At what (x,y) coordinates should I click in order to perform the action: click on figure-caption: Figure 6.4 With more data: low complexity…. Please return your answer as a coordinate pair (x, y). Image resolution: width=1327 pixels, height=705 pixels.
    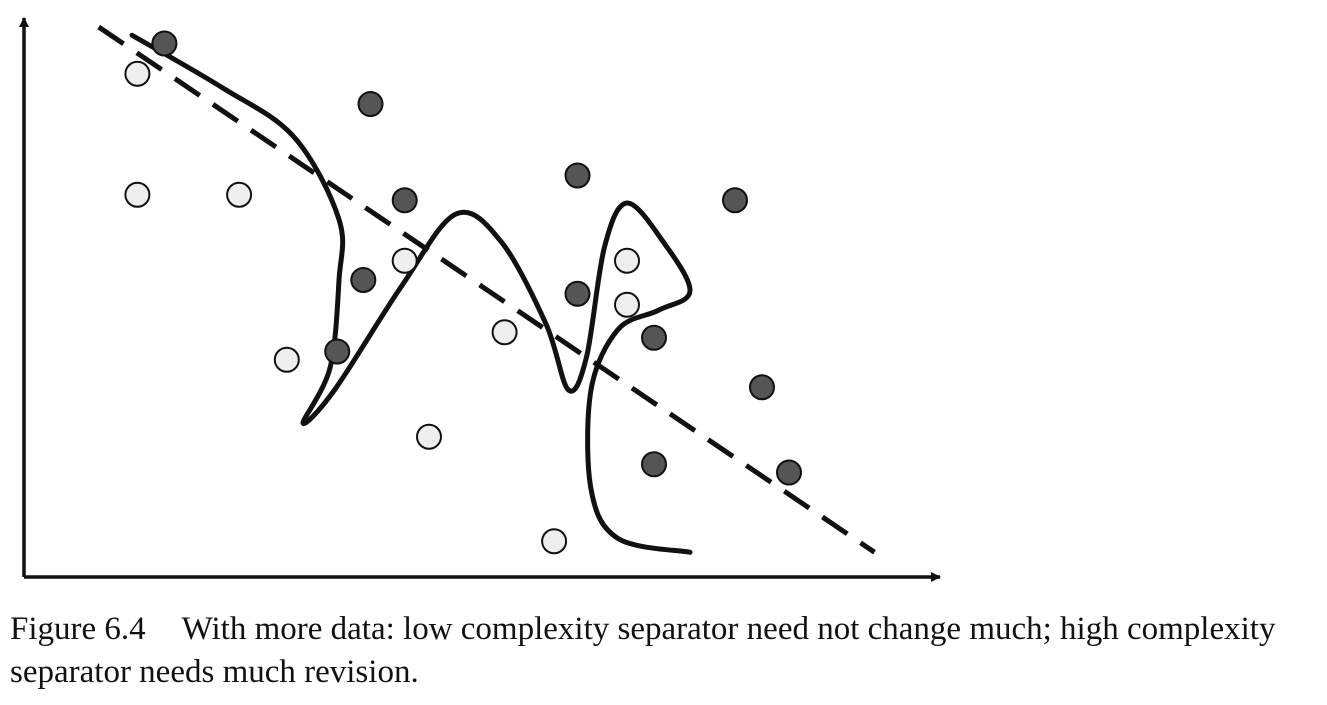
    Looking at the image, I should click on (665, 651).